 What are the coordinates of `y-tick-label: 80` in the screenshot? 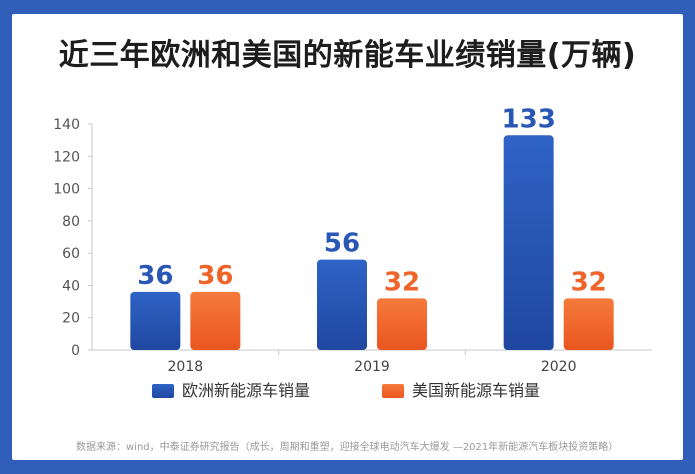 It's located at (71, 222).